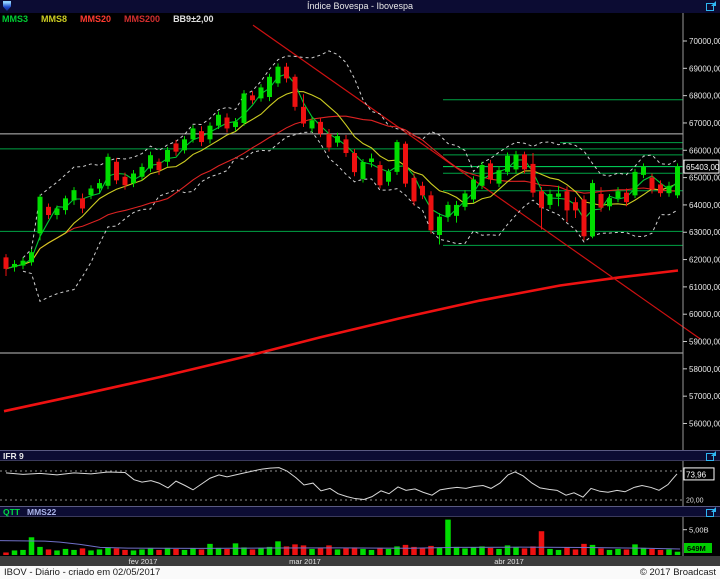  Describe the element at coordinates (360, 561) in the screenshot. I see `date-axis: fev 2017 mar 2017 abr 2017` at that location.